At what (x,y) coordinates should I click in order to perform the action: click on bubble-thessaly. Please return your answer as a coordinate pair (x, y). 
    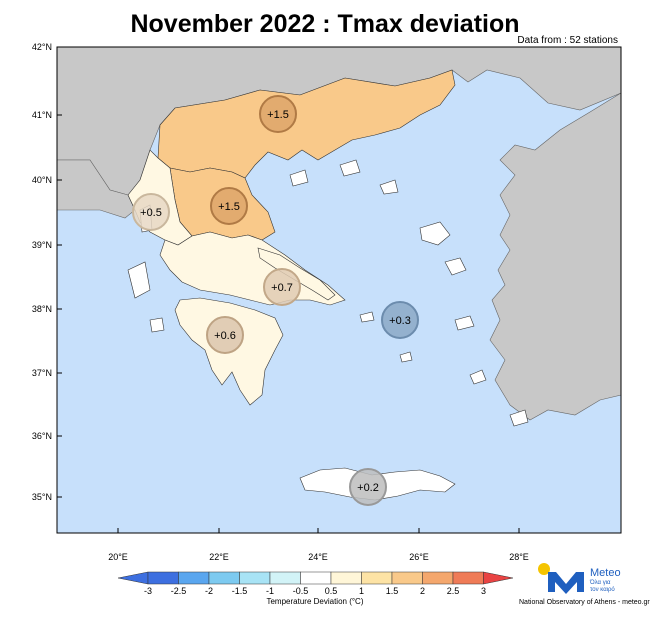
    Looking at the image, I should click on (229, 206).